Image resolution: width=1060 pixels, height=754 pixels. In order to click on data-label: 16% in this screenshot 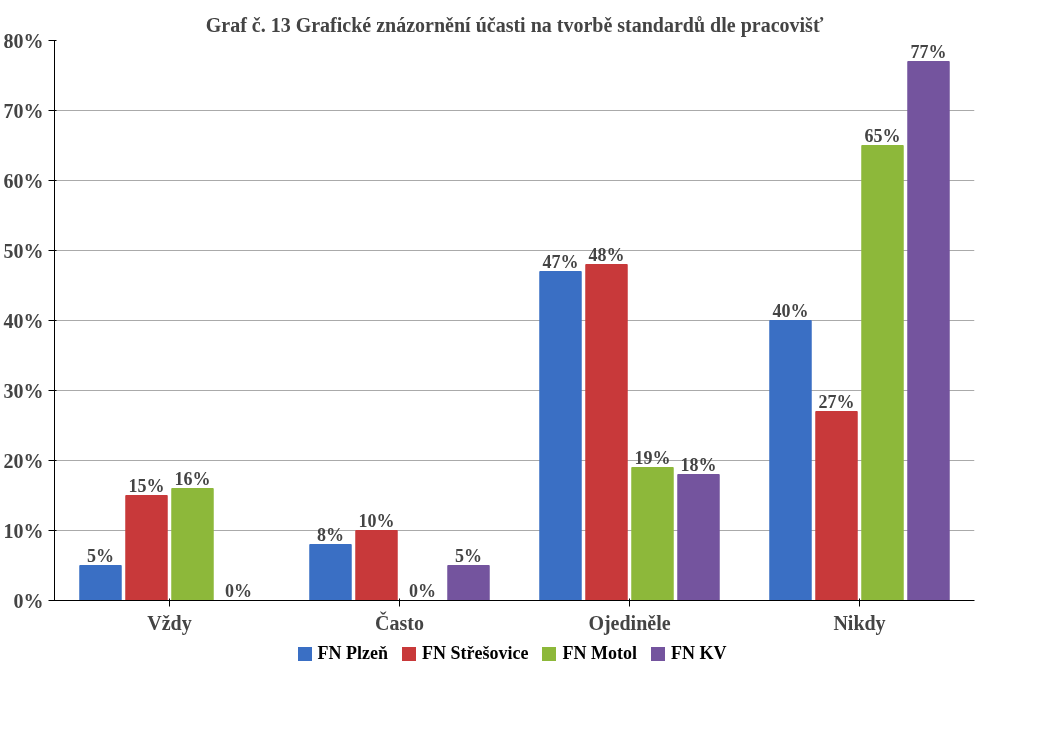, I will do `click(192, 478)`.